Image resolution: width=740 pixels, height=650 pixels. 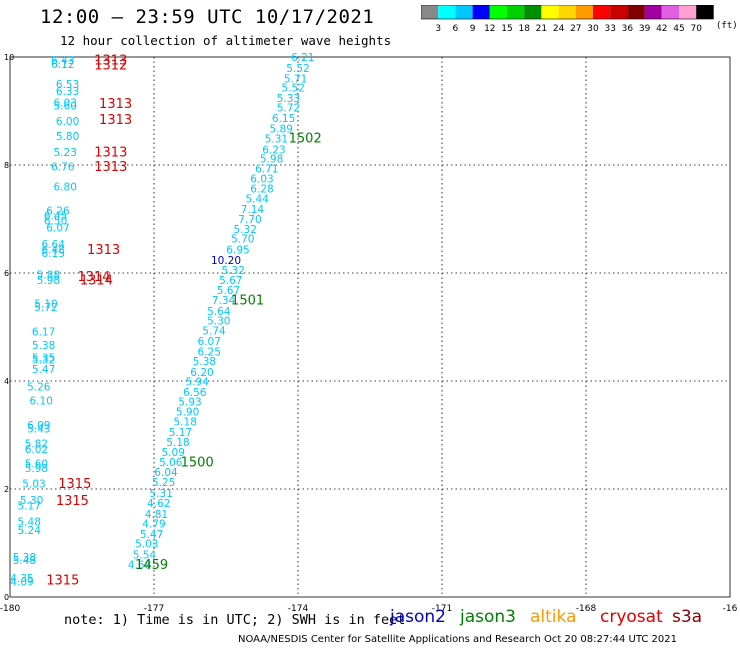 What do you see at coordinates (302, 58) in the screenshot?
I see `wave-height-value: 6.21` at bounding box center [302, 58].